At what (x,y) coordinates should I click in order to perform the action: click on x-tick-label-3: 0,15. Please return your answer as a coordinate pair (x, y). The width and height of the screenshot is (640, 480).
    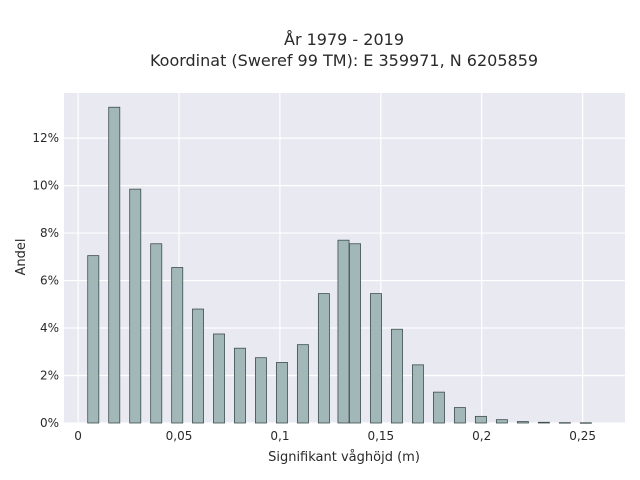
    Looking at the image, I should click on (380, 436).